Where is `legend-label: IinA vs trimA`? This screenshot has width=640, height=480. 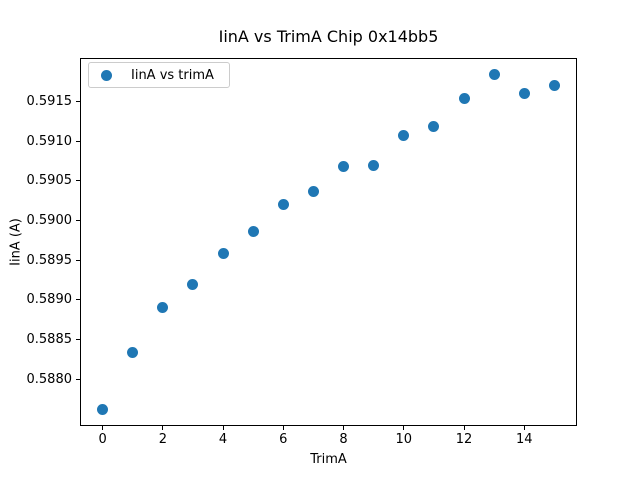
legend-label: IinA vs trimA is located at coordinates (172, 75).